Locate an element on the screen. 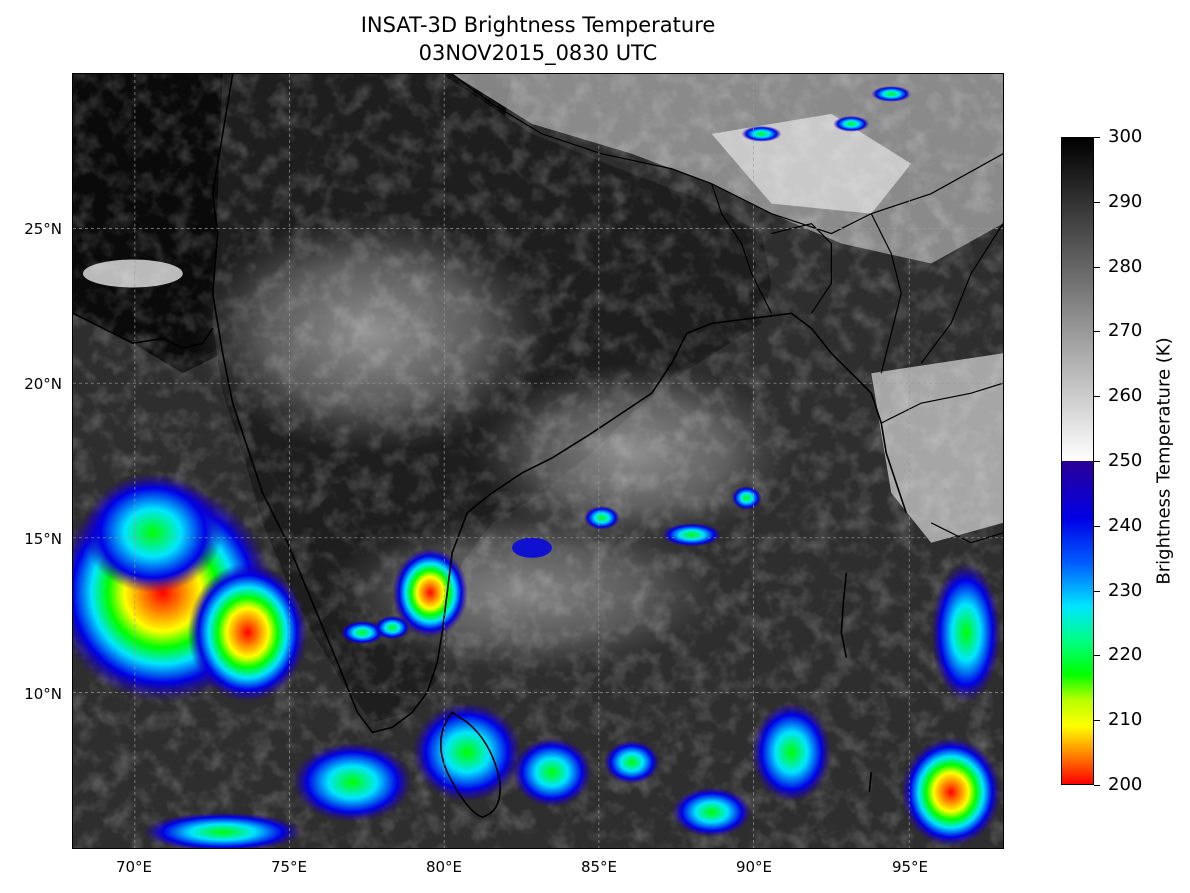  andaman-islands is located at coordinates (844, 615).